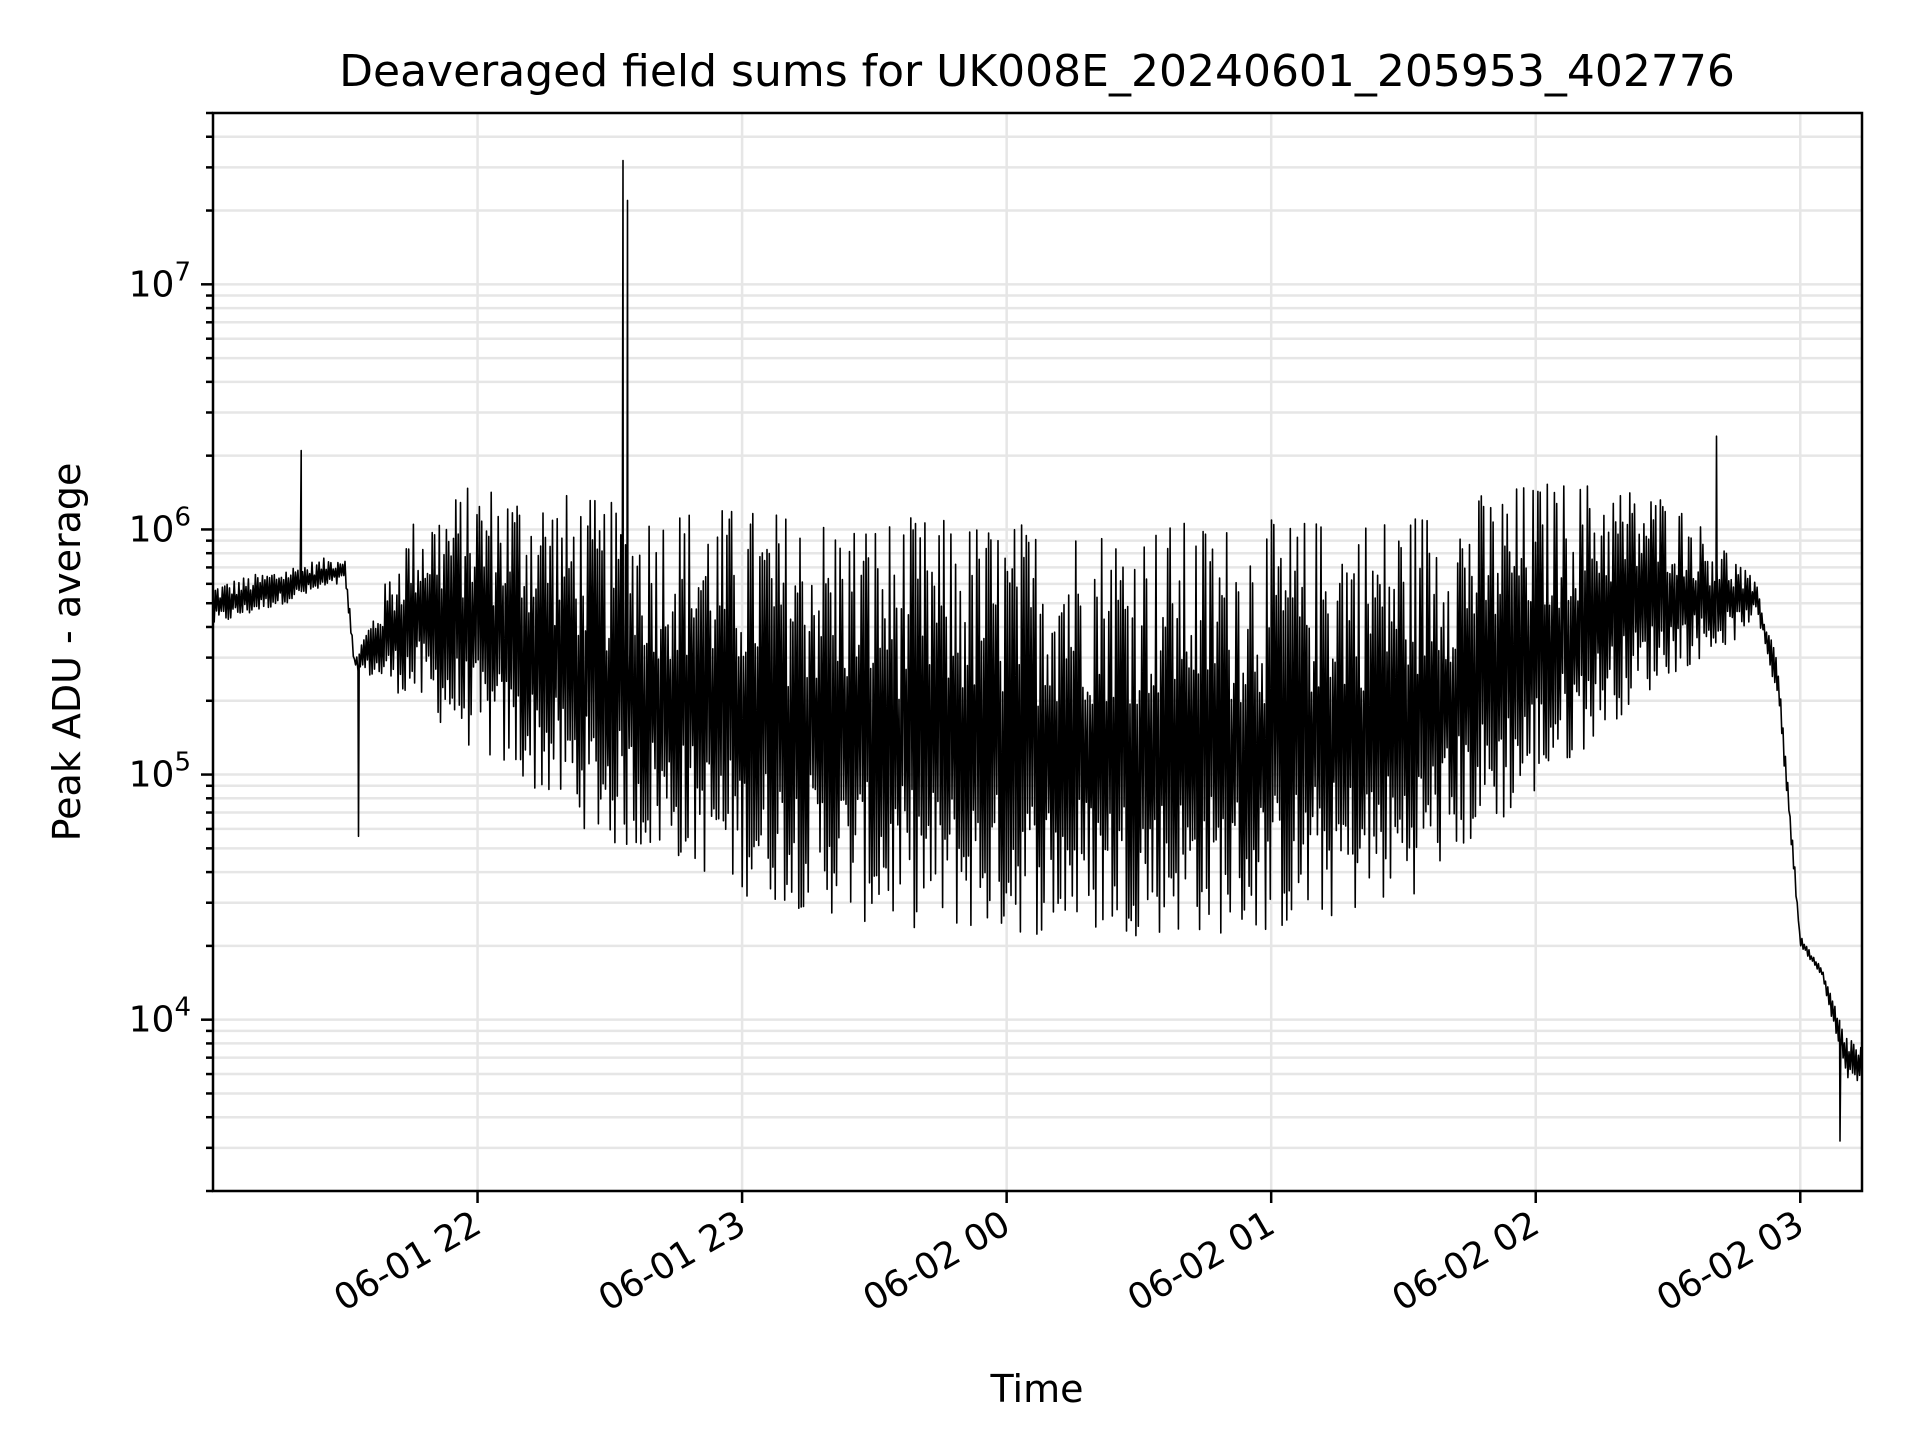 Image resolution: width=1920 pixels, height=1440 pixels. Describe the element at coordinates (1037, 1389) in the screenshot. I see `x-axis-label: Time` at that location.